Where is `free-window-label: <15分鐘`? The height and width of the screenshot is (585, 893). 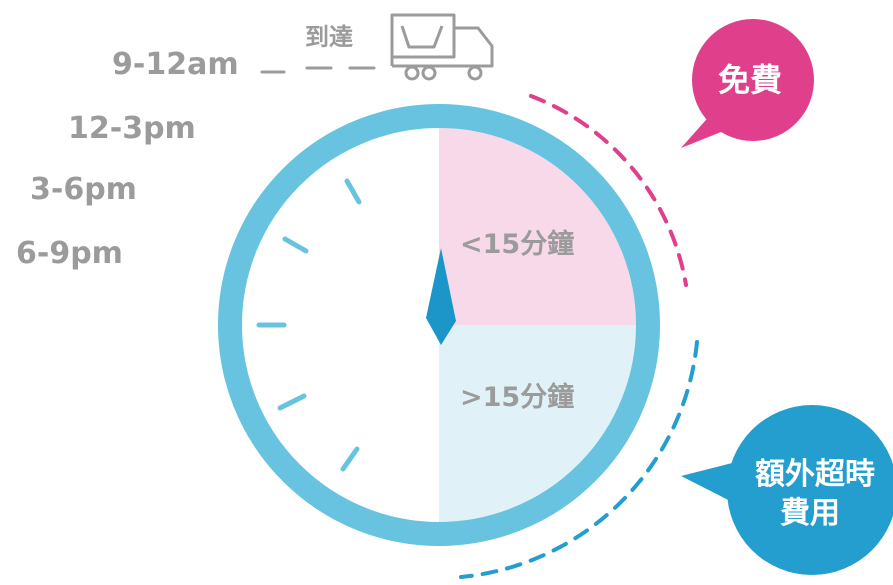 free-window-label: <15分鐘 is located at coordinates (517, 244).